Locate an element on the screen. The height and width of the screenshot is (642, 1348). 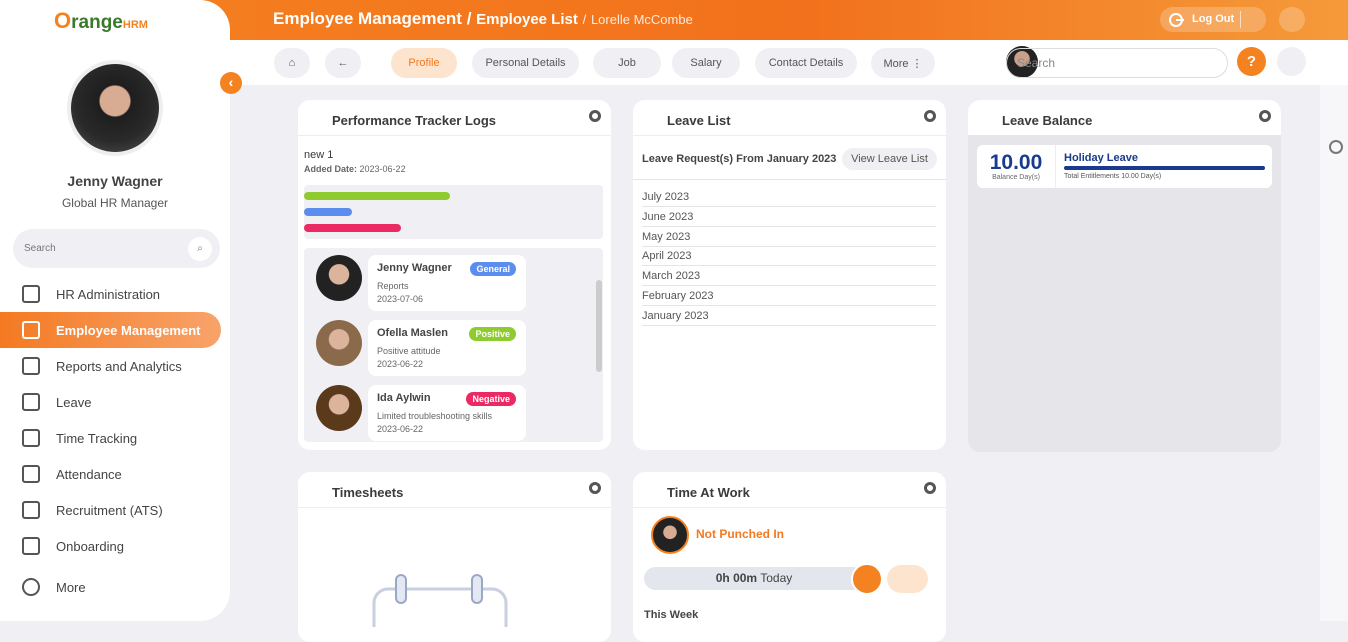
tab: Contact Details is located at coordinates (806, 63).